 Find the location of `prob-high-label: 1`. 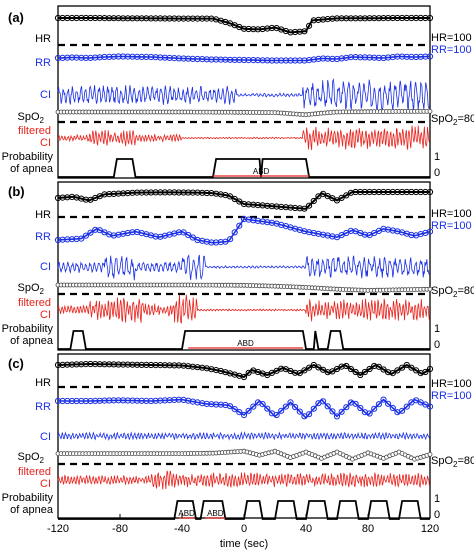

prob-high-label: 1 is located at coordinates (437, 329).